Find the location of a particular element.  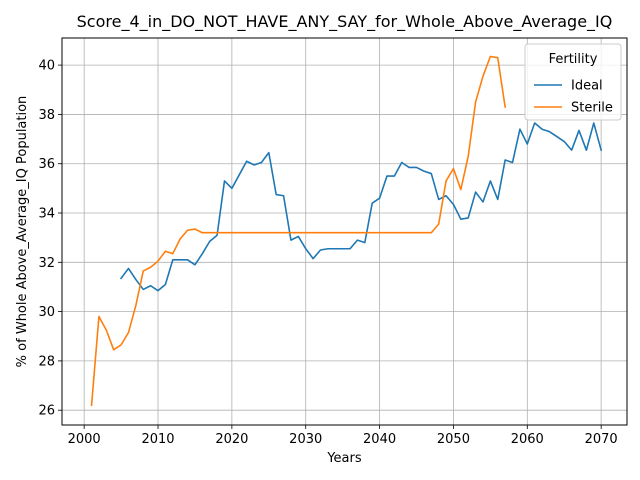

legend-label-sterile: Sterile is located at coordinates (592, 108).